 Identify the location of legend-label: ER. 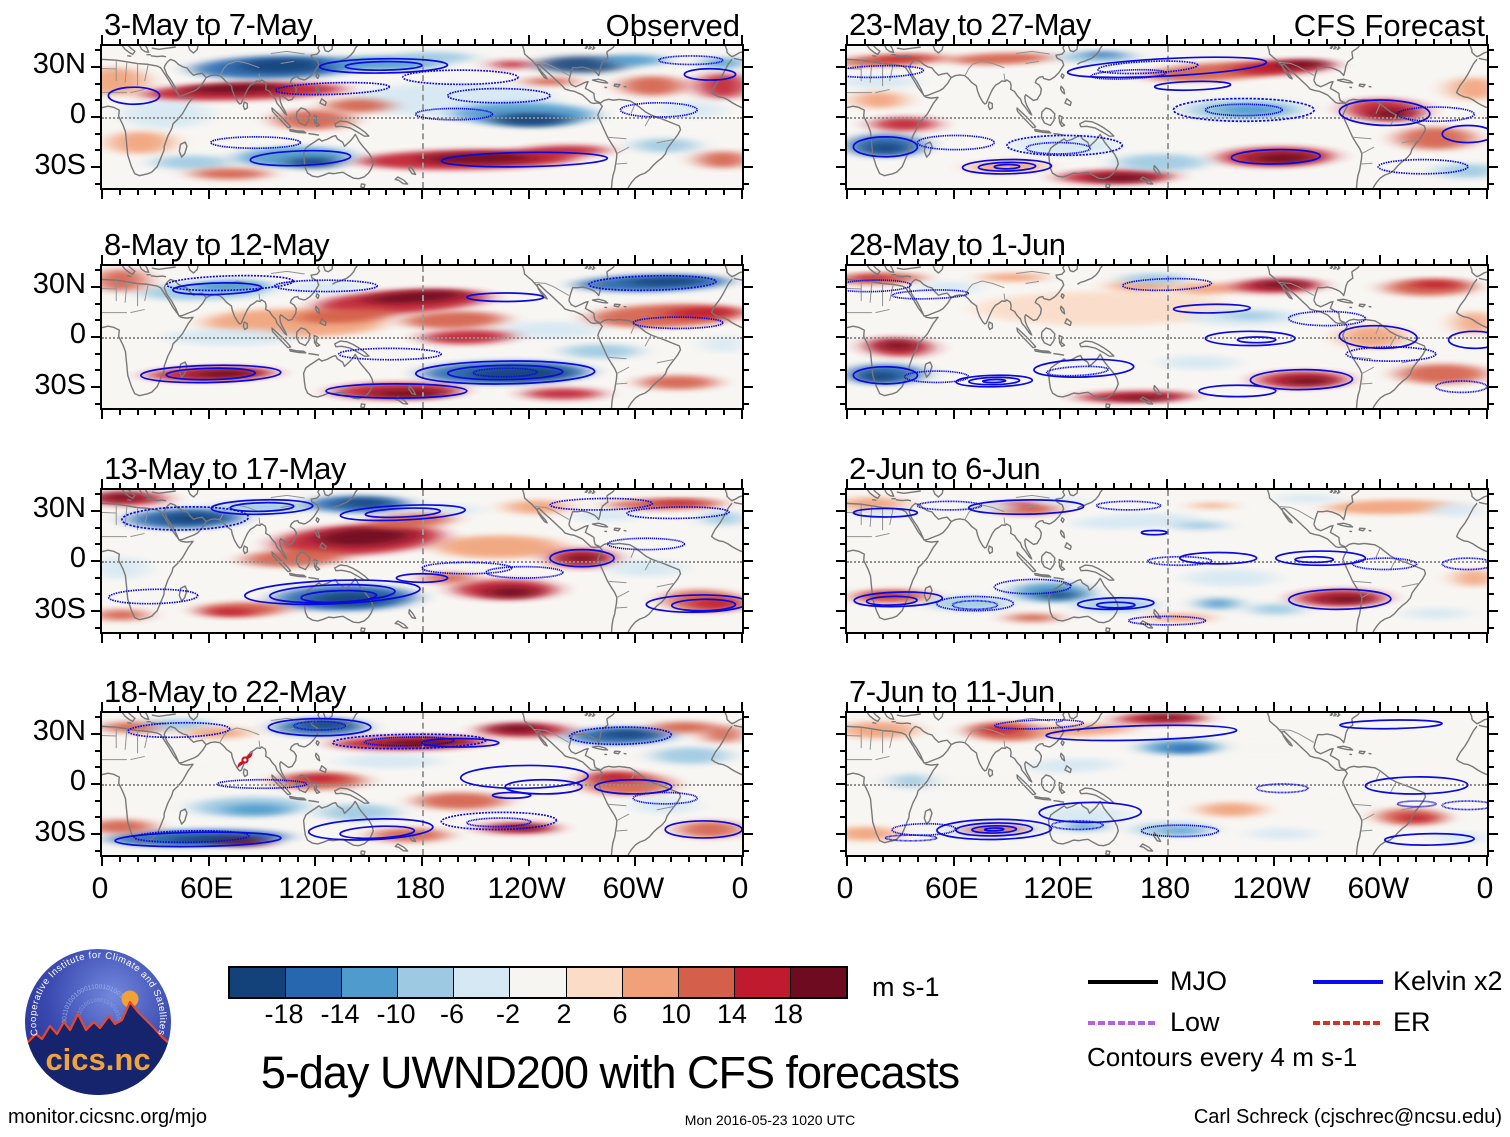
(1412, 1022).